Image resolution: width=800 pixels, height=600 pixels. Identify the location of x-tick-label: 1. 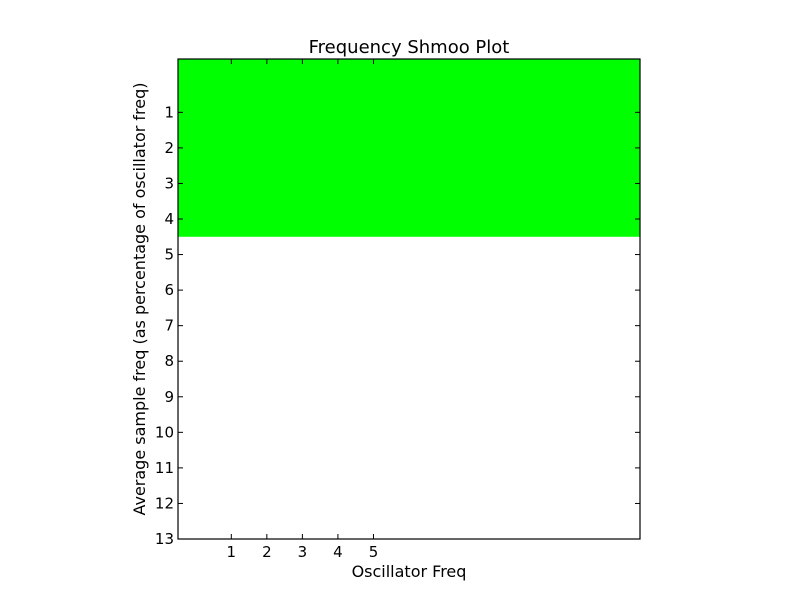
(232, 552).